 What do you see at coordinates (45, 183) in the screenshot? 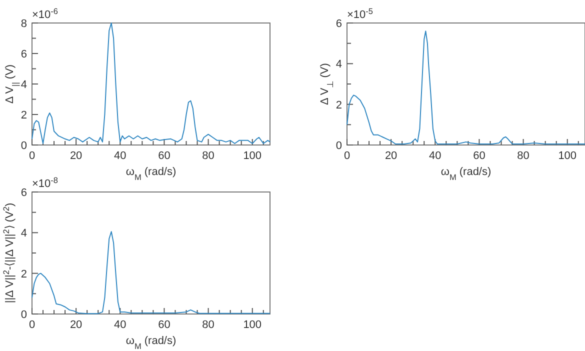
I see `text: ×10$^{-8}$` at bounding box center [45, 183].